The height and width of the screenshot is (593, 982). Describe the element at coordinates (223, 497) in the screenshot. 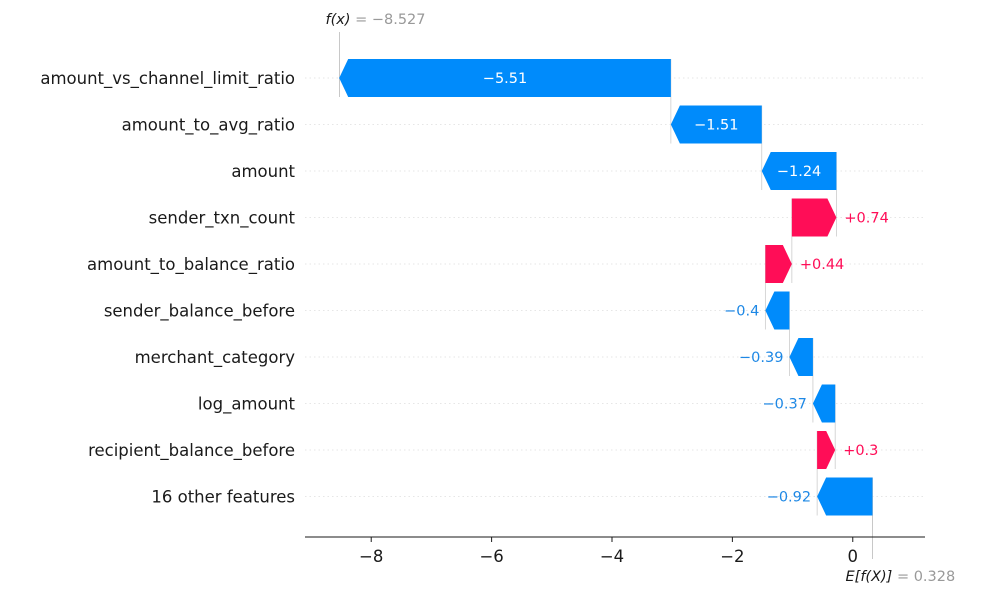

I see `feature-label: 16 other features` at that location.